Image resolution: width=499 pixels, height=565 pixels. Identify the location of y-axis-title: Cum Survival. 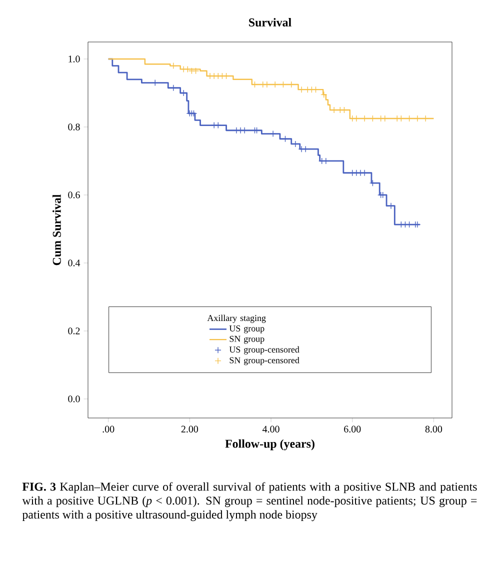
(56, 230).